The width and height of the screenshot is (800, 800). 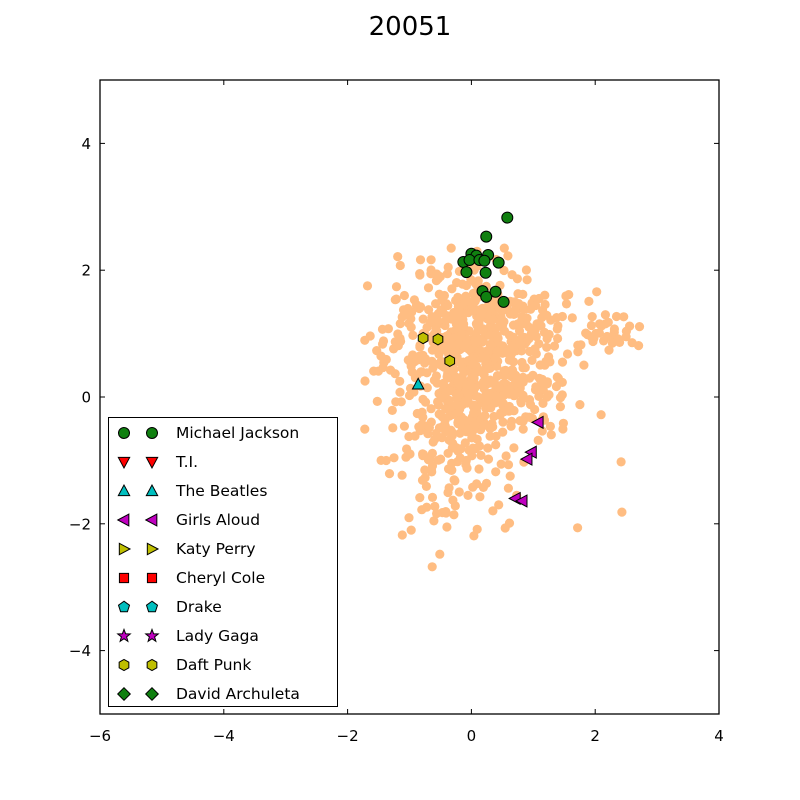 What do you see at coordinates (238, 693) in the screenshot?
I see `legend-label: David Archuleta` at bounding box center [238, 693].